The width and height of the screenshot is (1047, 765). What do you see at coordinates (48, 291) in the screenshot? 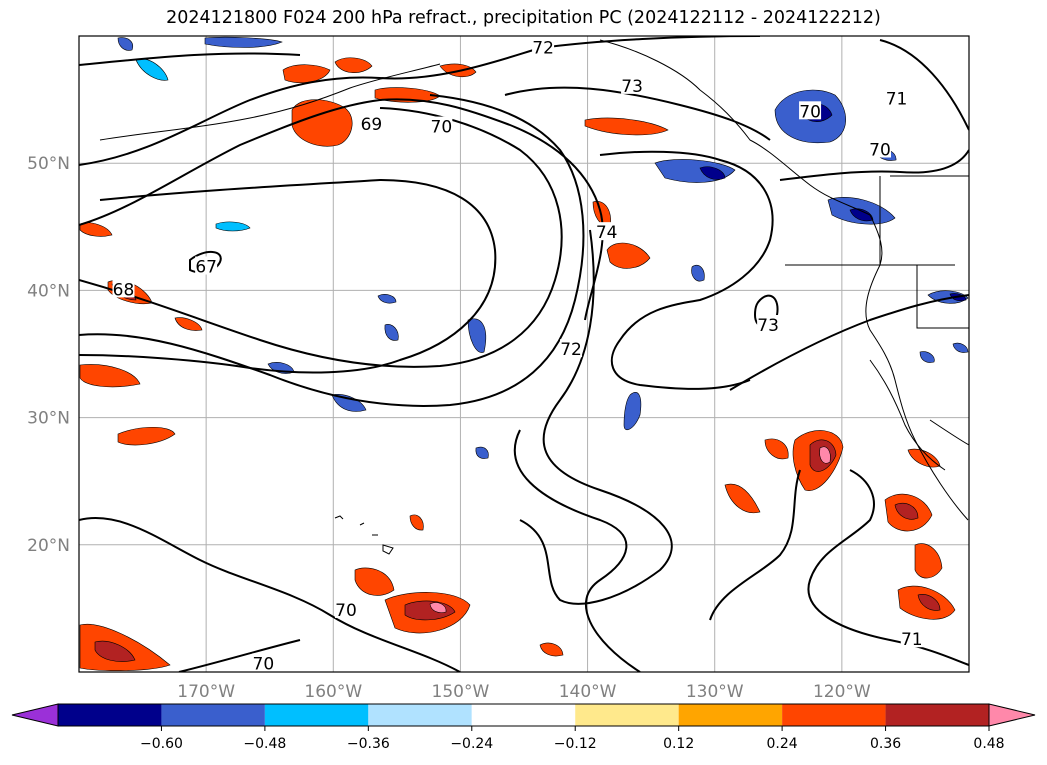
I see `latitude-label: 40°N` at bounding box center [48, 291].